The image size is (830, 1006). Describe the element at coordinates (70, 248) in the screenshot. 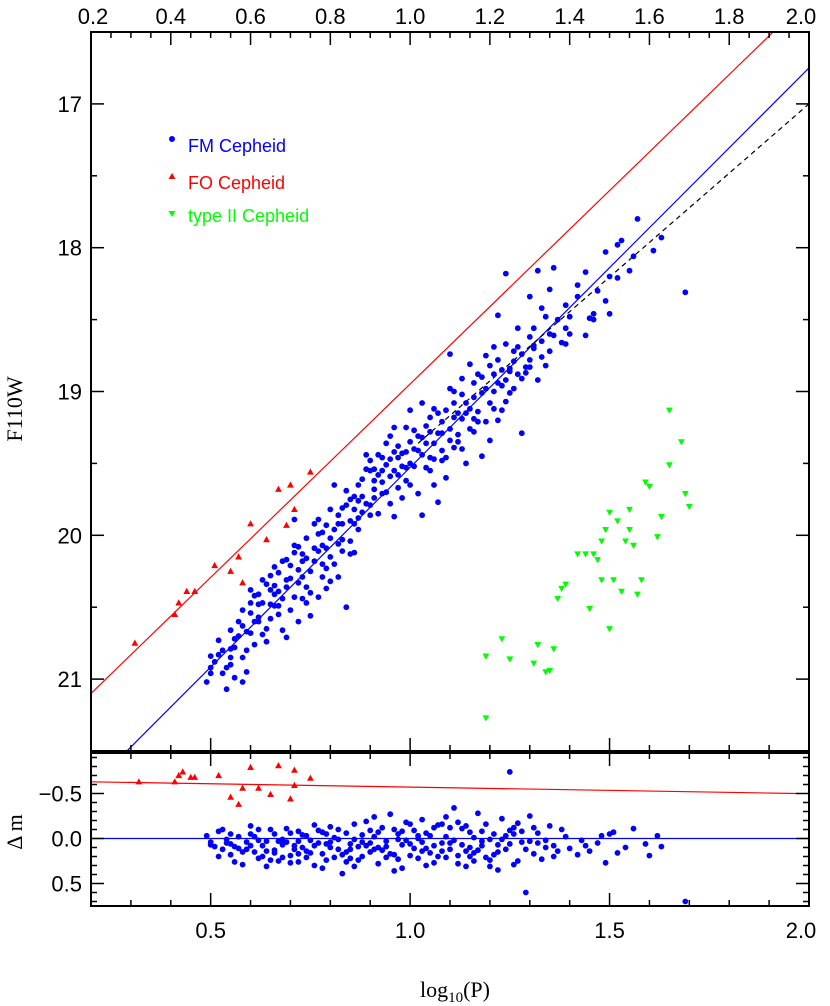

I see `main-y-tick-label: 18` at that location.